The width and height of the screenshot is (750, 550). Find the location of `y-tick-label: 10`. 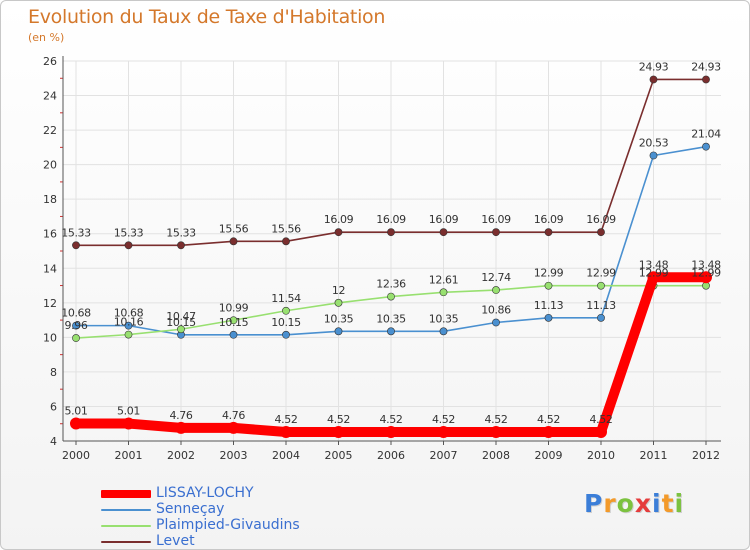

y-tick-label: 10 is located at coordinates (50, 337).